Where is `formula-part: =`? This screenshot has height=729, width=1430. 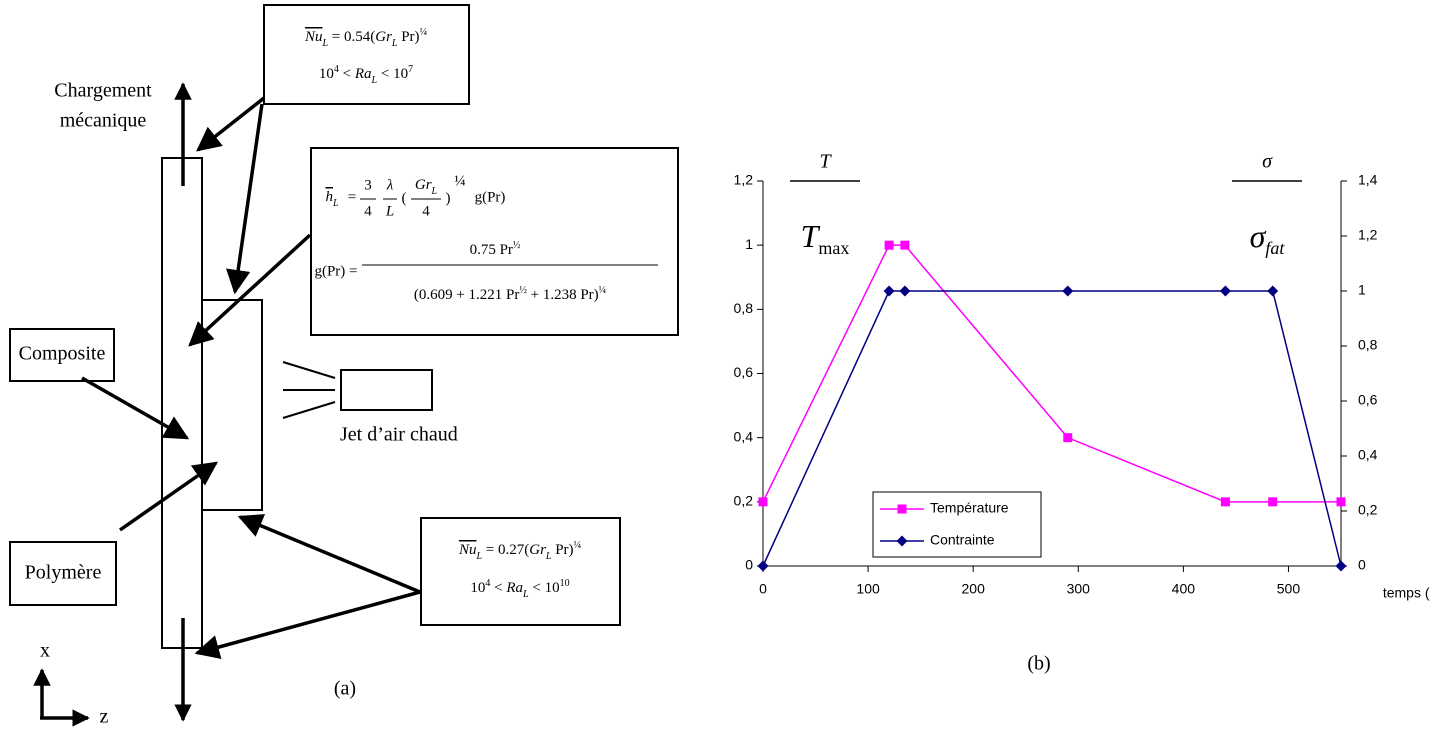
formula-part: = is located at coordinates (352, 197).